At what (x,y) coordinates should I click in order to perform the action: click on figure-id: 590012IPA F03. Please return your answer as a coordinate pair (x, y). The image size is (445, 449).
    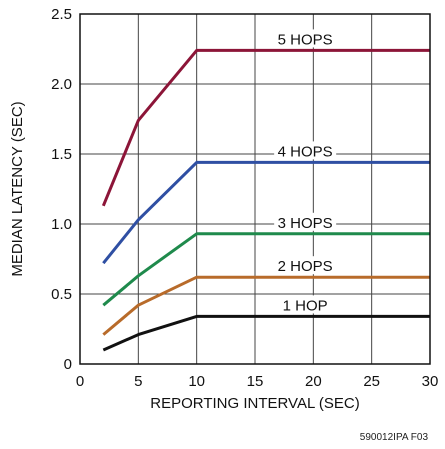
    Looking at the image, I should click on (394, 437).